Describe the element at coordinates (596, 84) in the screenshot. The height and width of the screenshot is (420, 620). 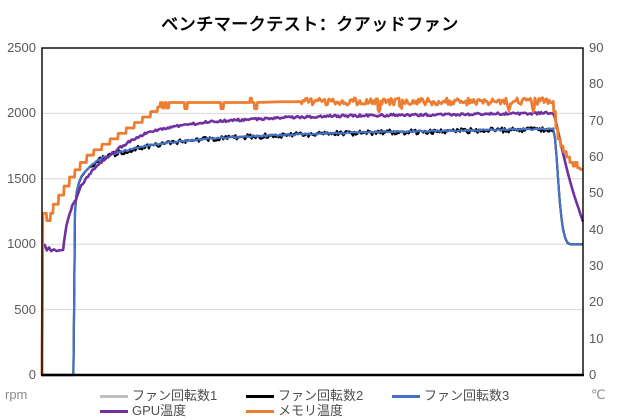
I see `right-axis-tick-label: 80` at that location.